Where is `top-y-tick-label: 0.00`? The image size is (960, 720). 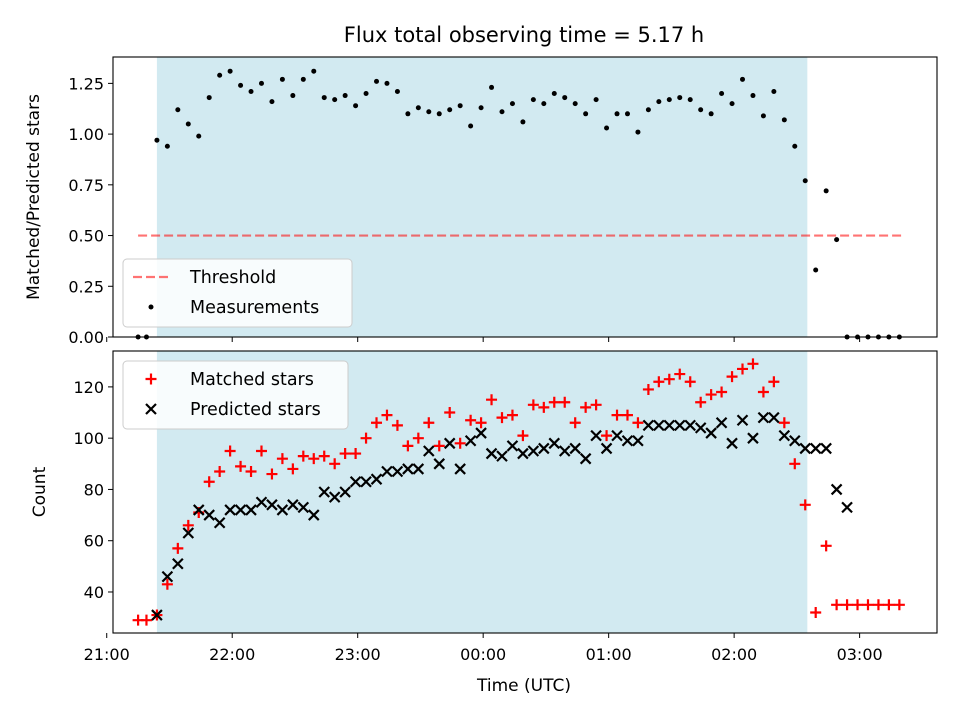 top-y-tick-label: 0.00 is located at coordinates (86, 337).